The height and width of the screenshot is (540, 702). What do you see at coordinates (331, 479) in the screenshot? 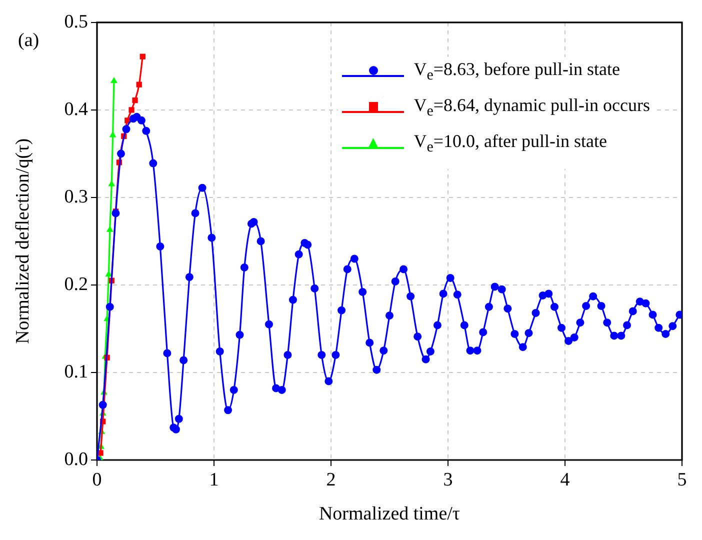
I see `x-tick-label: 2` at bounding box center [331, 479].